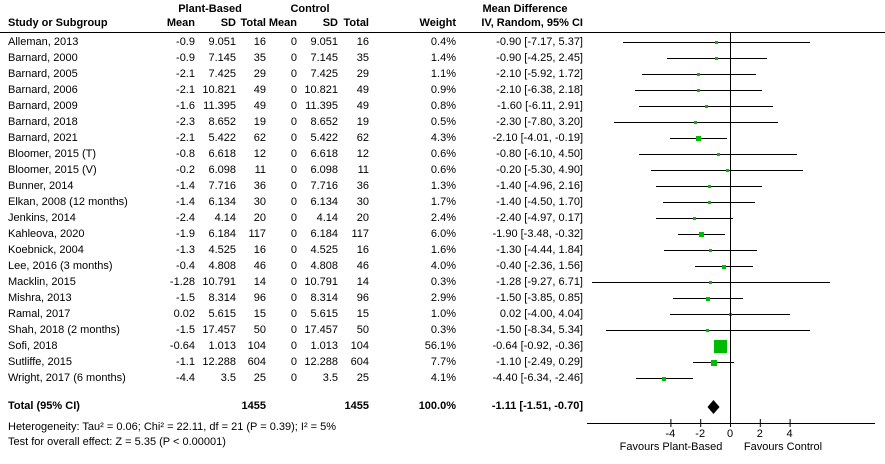  What do you see at coordinates (783, 447) in the screenshot?
I see `favours-right-label: Favours Control` at bounding box center [783, 447].